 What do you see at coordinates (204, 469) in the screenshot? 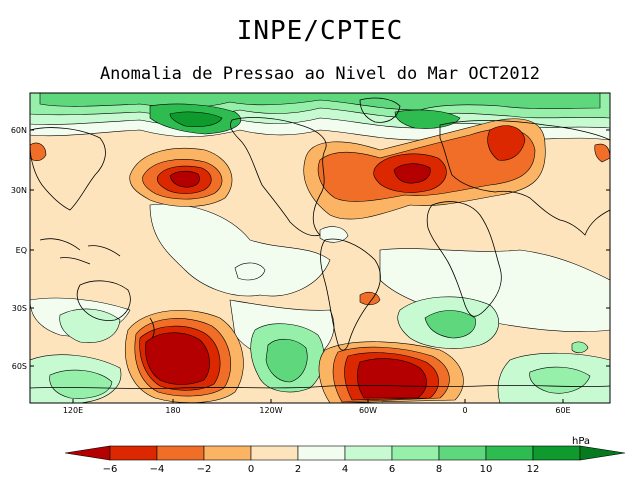
I see `colorbar-level-label: −2` at bounding box center [204, 469].